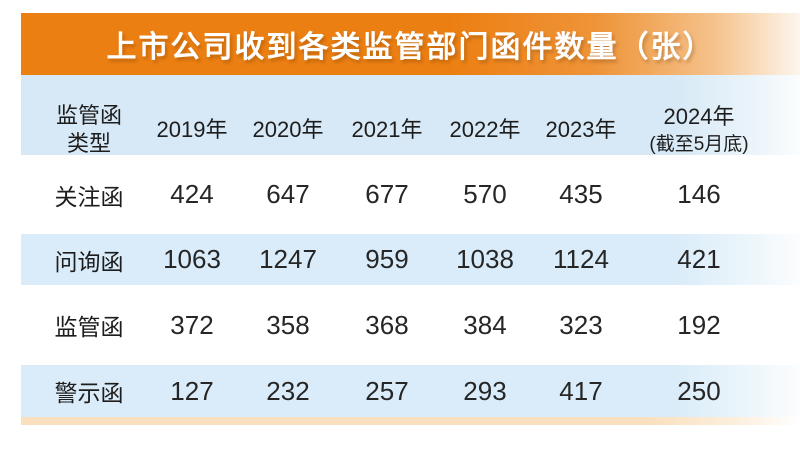 The height and width of the screenshot is (451, 800). Describe the element at coordinates (410, 391) in the screenshot. I see `table-row-jingshihan: 警示函 127 232 257 293 417 250` at that location.